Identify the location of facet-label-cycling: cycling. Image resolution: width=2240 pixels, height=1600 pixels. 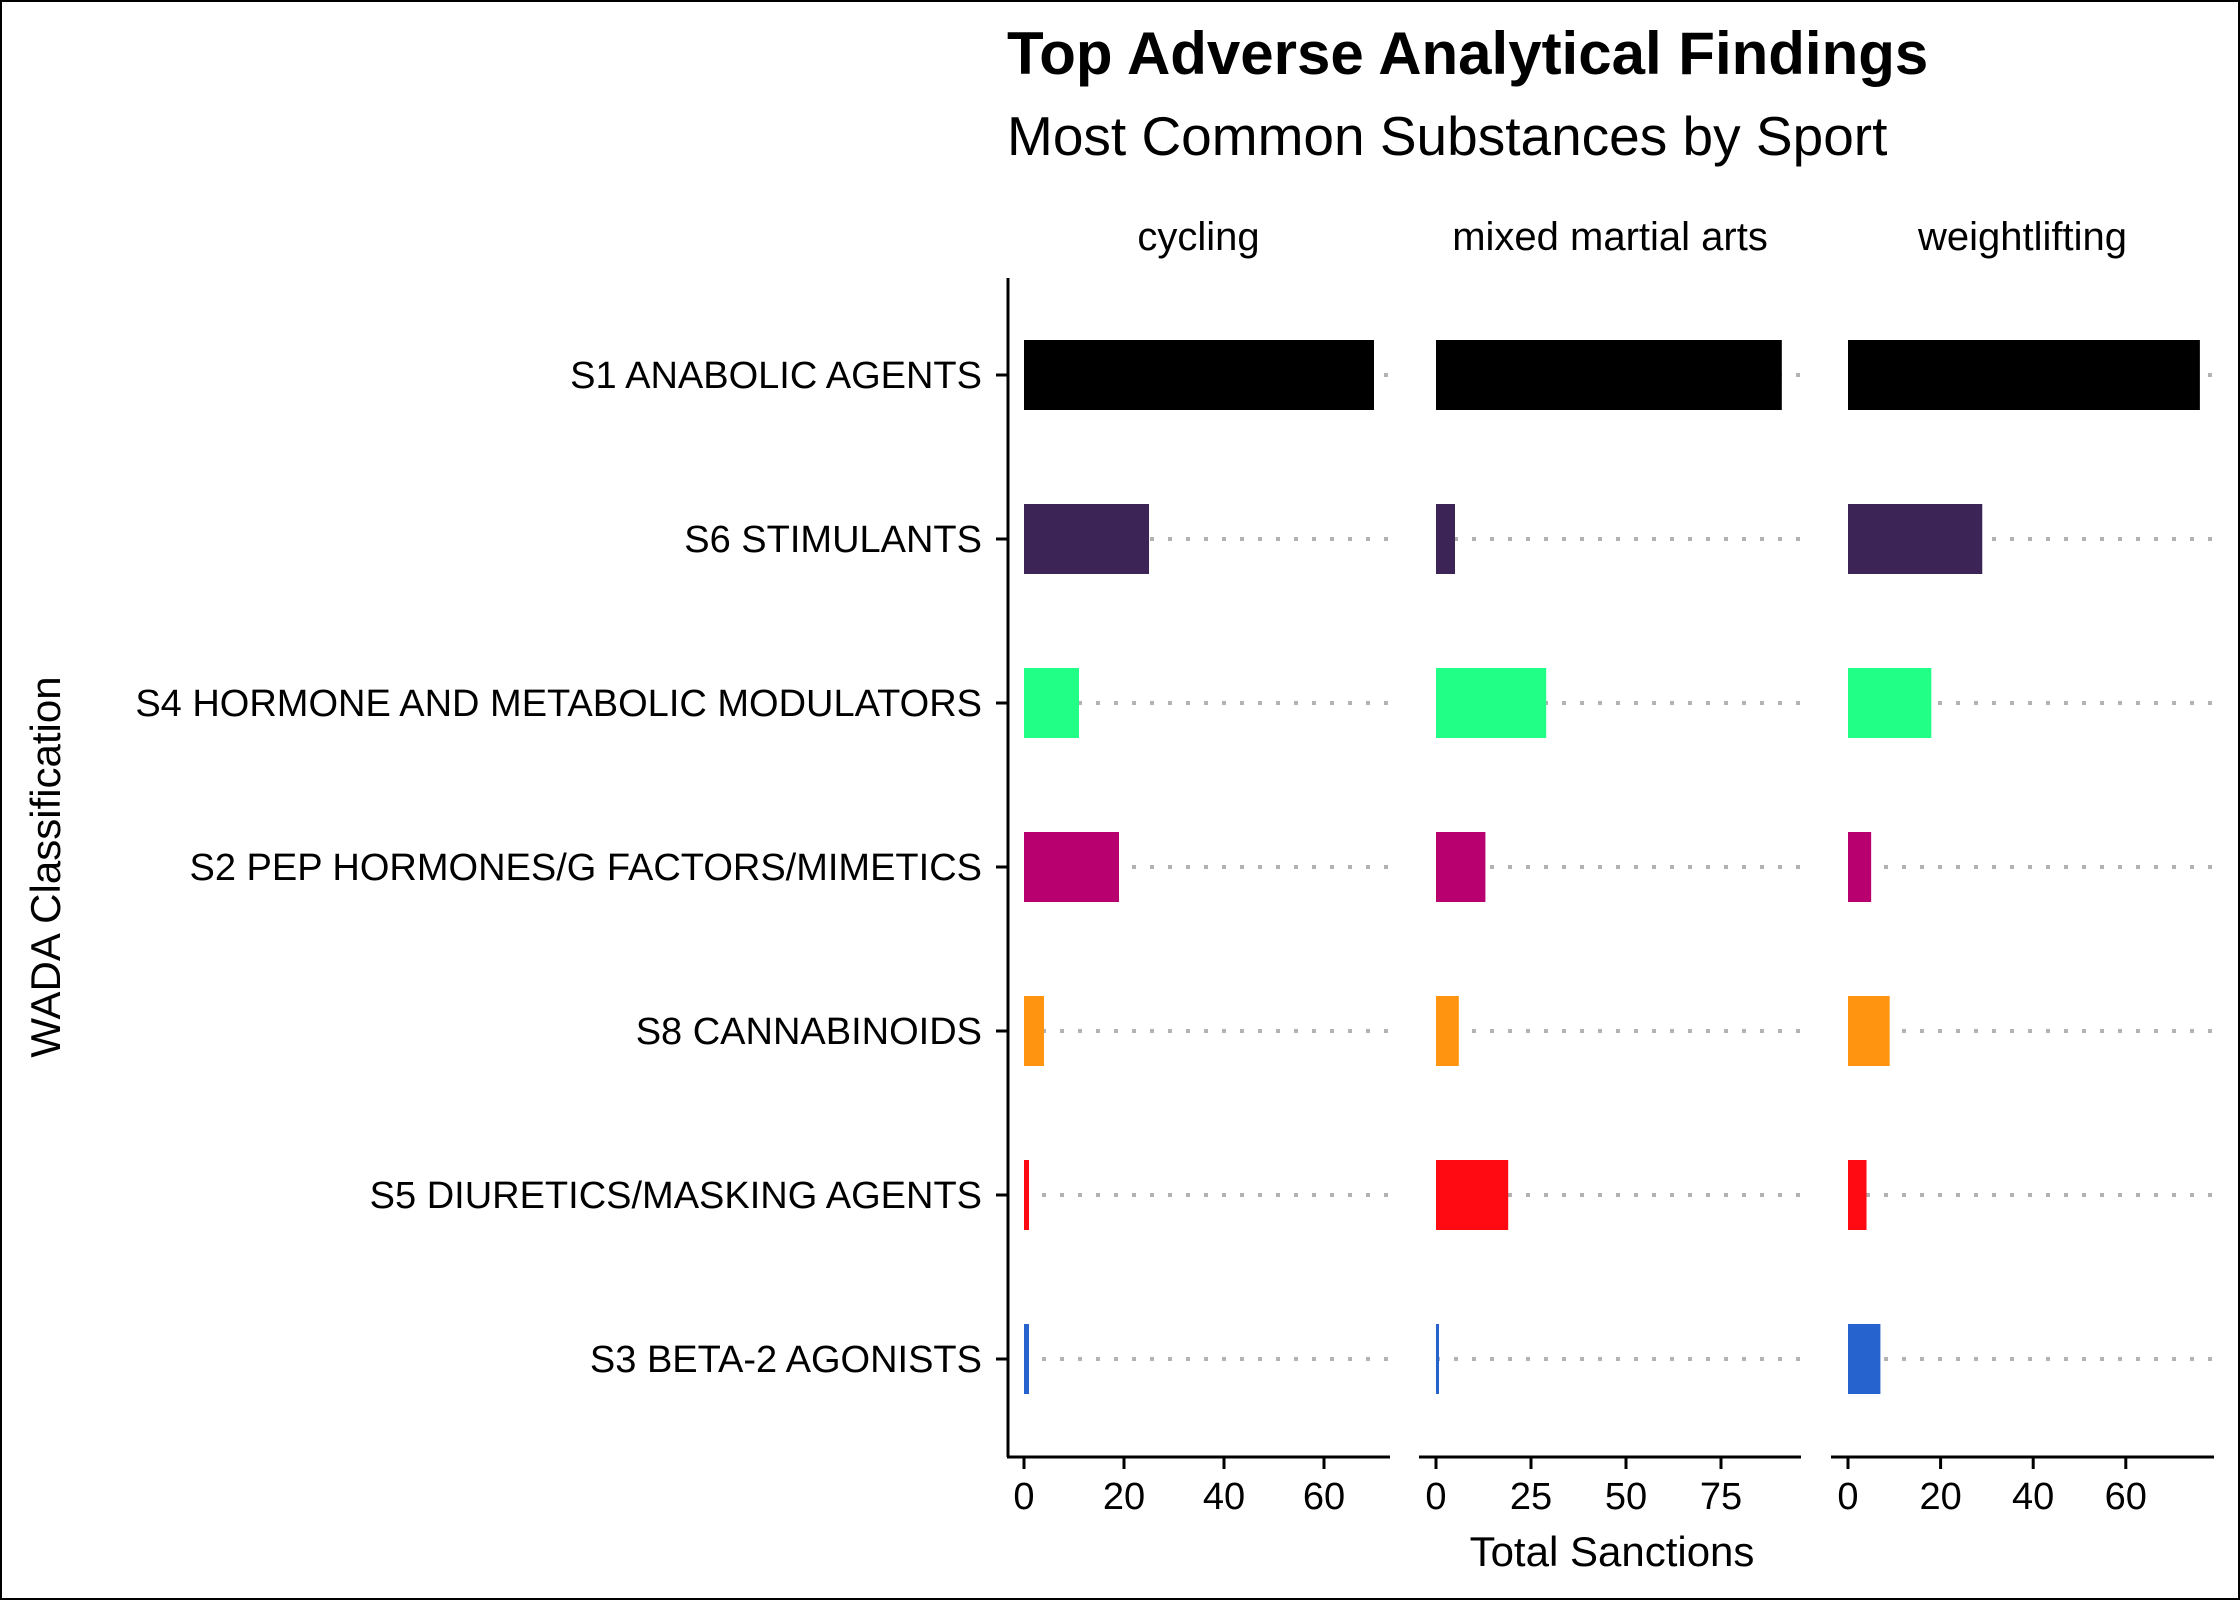
(1198, 237).